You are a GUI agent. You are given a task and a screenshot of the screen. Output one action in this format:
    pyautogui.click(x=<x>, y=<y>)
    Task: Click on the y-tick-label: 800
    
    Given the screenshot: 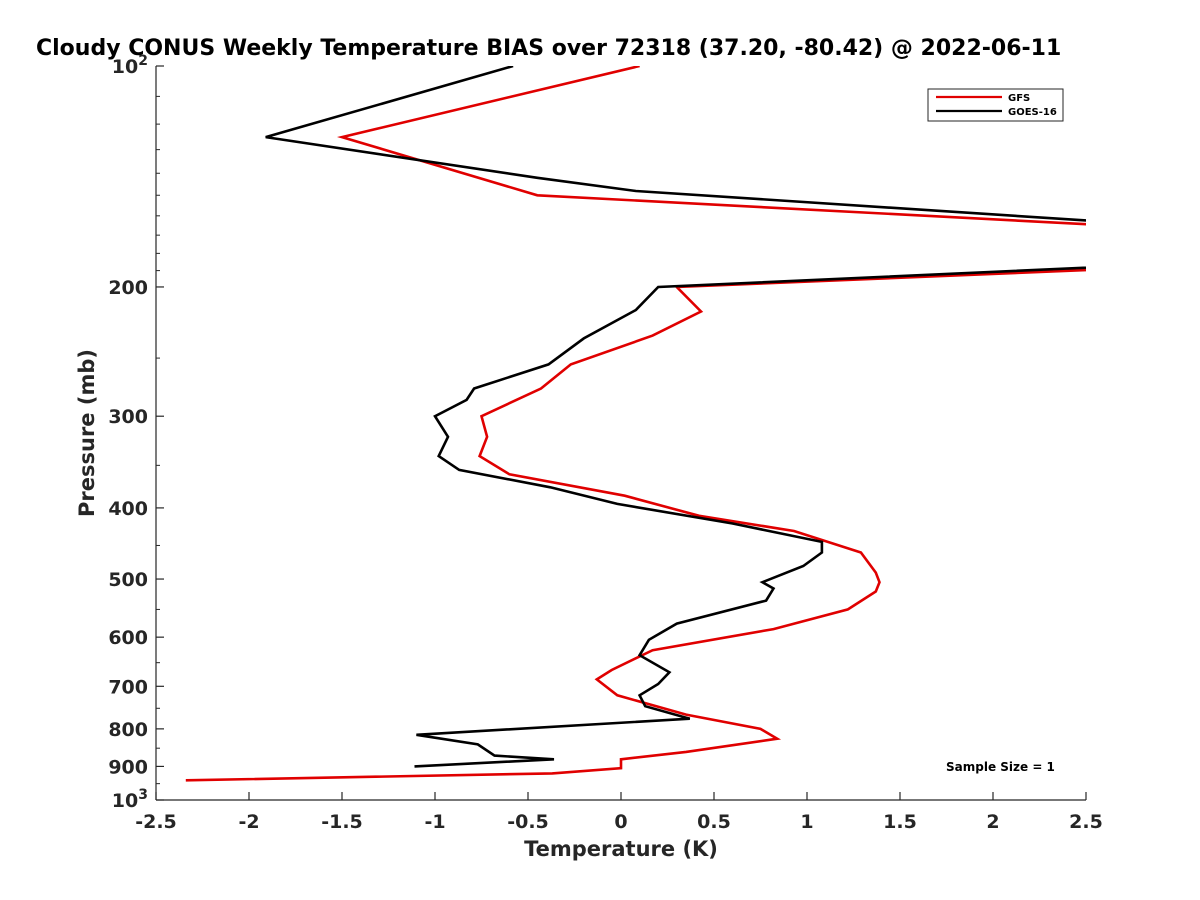 What is the action you would take?
    pyautogui.click(x=128, y=730)
    